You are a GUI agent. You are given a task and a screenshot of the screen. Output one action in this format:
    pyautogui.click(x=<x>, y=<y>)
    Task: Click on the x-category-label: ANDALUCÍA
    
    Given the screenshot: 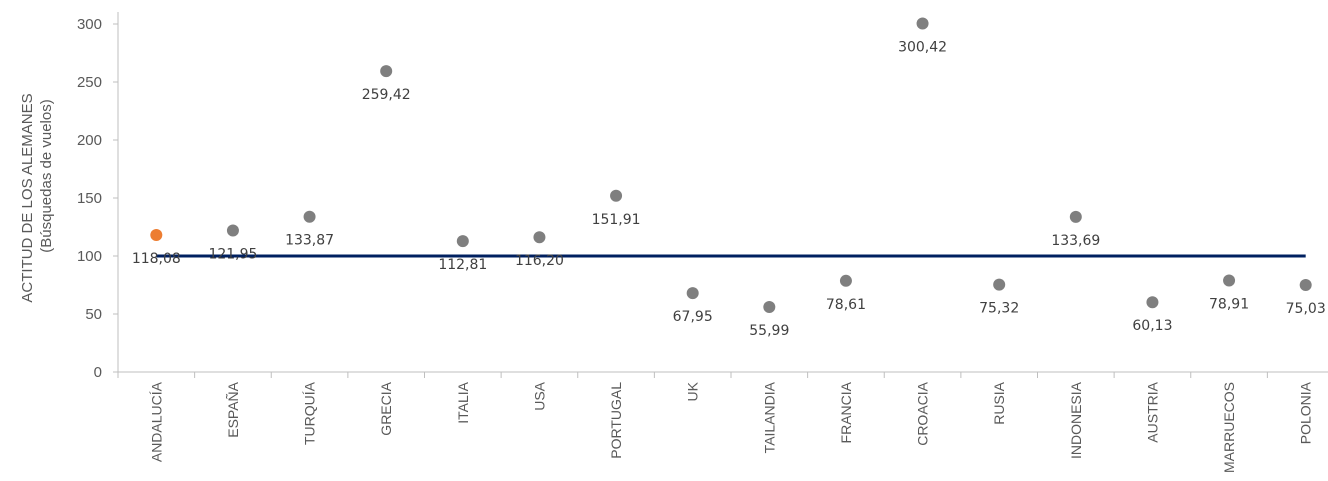 What is the action you would take?
    pyautogui.click(x=156, y=421)
    